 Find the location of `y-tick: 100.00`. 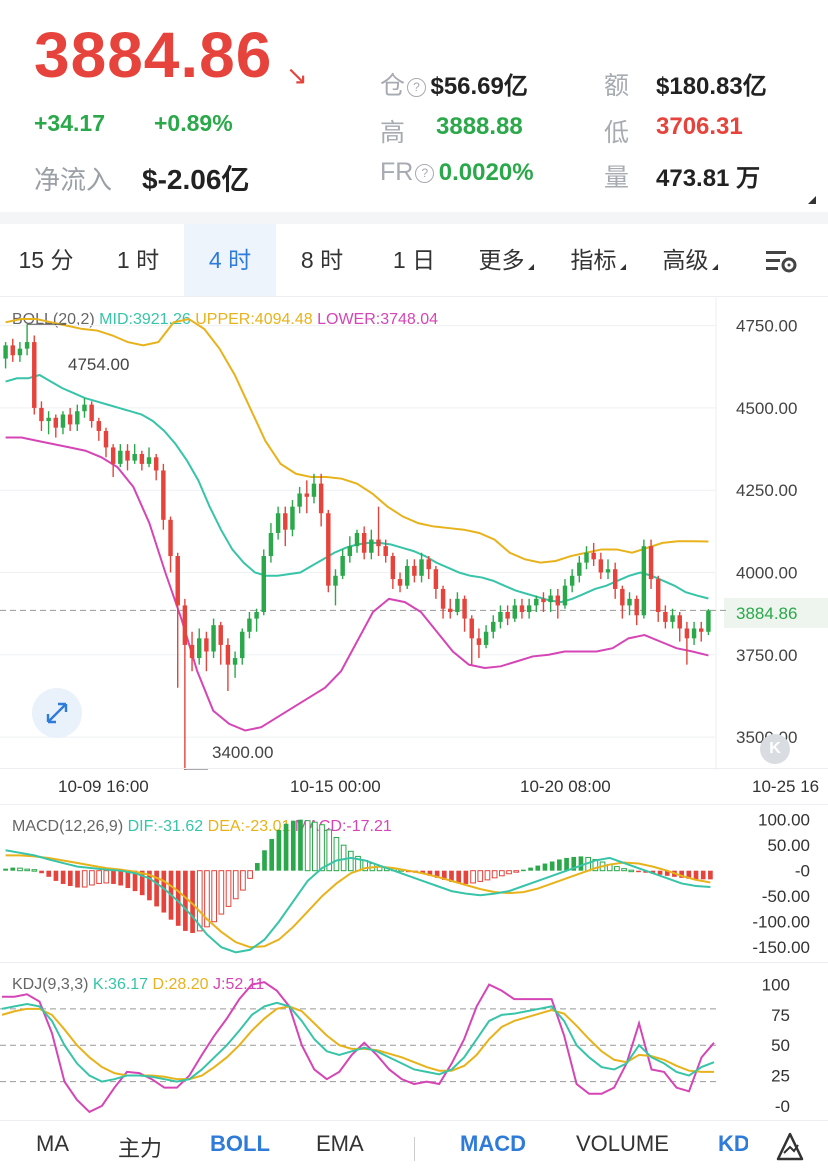

y-tick: 100.00 is located at coordinates (784, 820).